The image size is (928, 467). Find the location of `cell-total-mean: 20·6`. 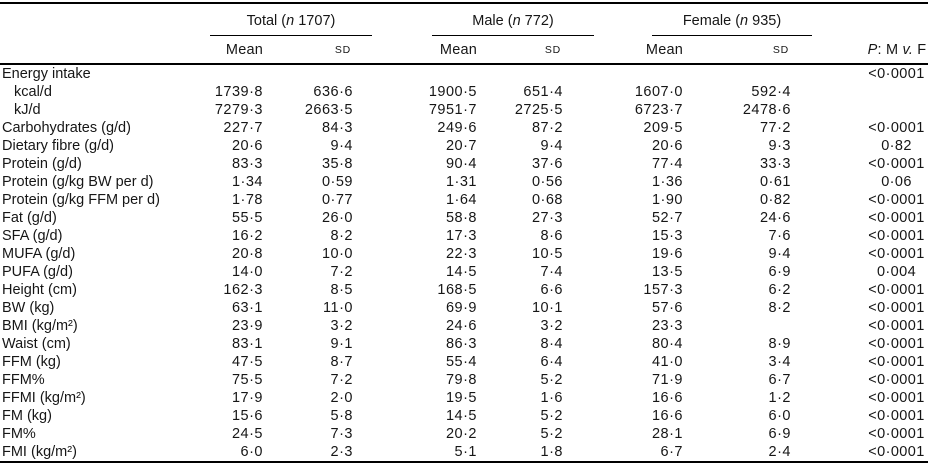

cell-total-mean: 20·6 is located at coordinates (247, 146).